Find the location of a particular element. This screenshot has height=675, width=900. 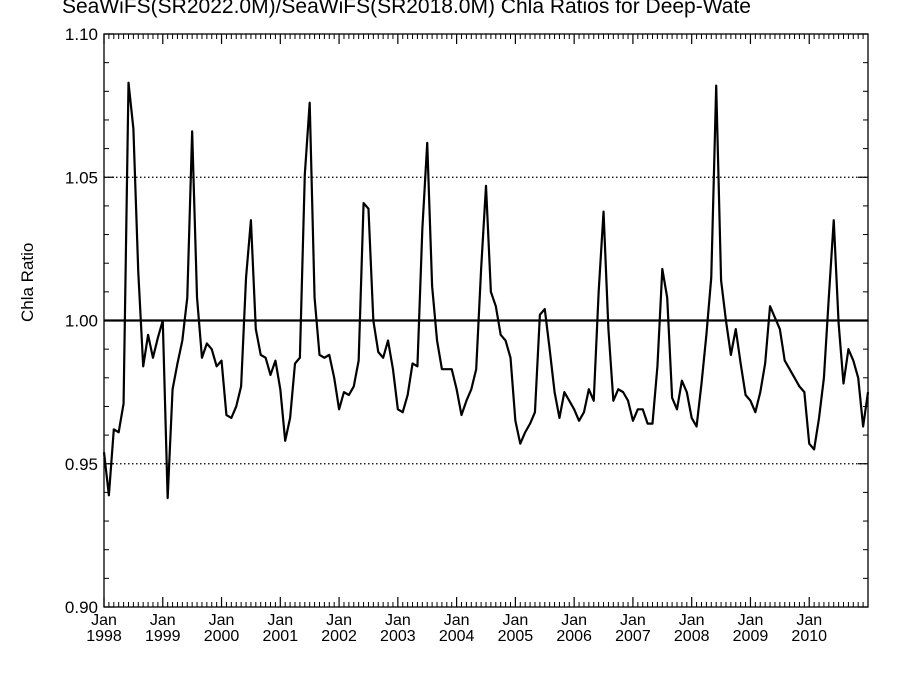

x-tick-year-label: 2002 is located at coordinates (339, 636).